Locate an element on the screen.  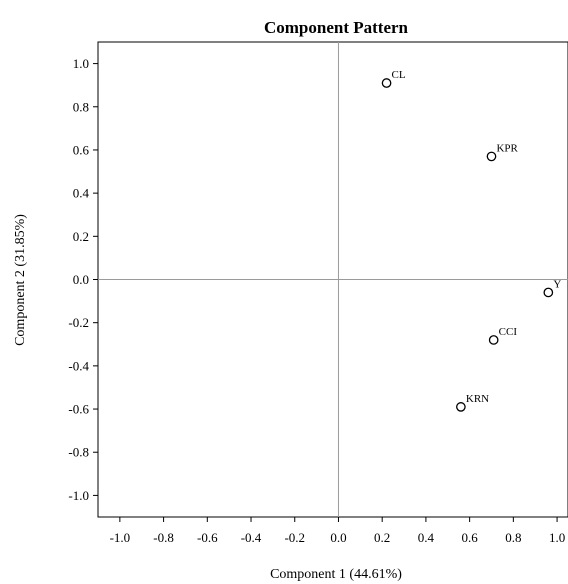
y-tick-label: -0.2 is located at coordinates (78, 322).